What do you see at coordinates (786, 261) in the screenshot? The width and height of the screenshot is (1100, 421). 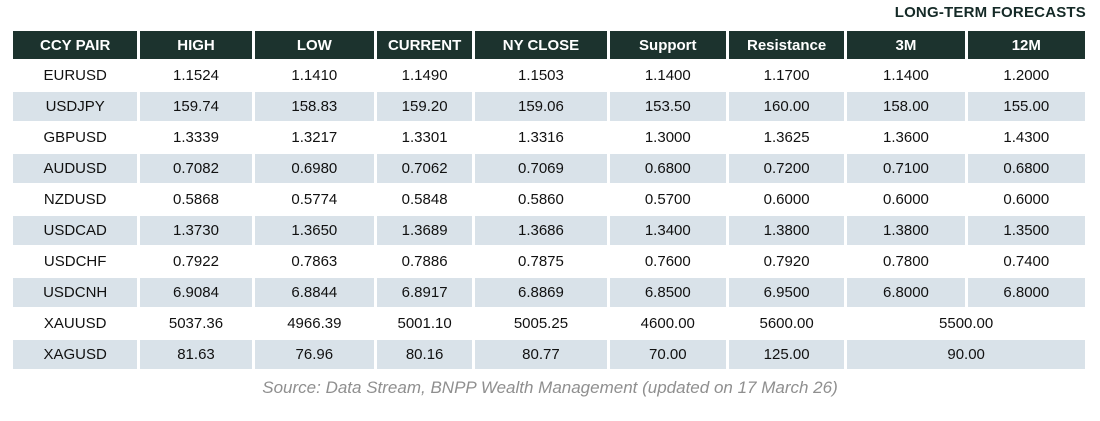 I see `cell: 0.7920` at bounding box center [786, 261].